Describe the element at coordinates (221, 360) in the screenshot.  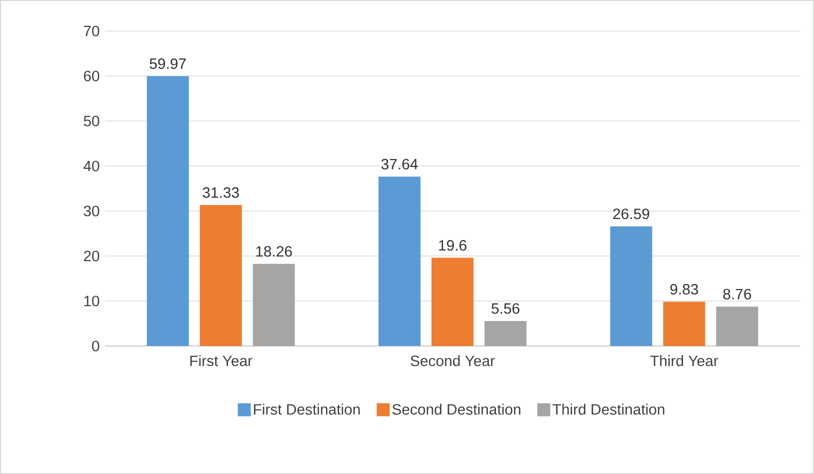
I see `x-tick-label: First Year` at that location.